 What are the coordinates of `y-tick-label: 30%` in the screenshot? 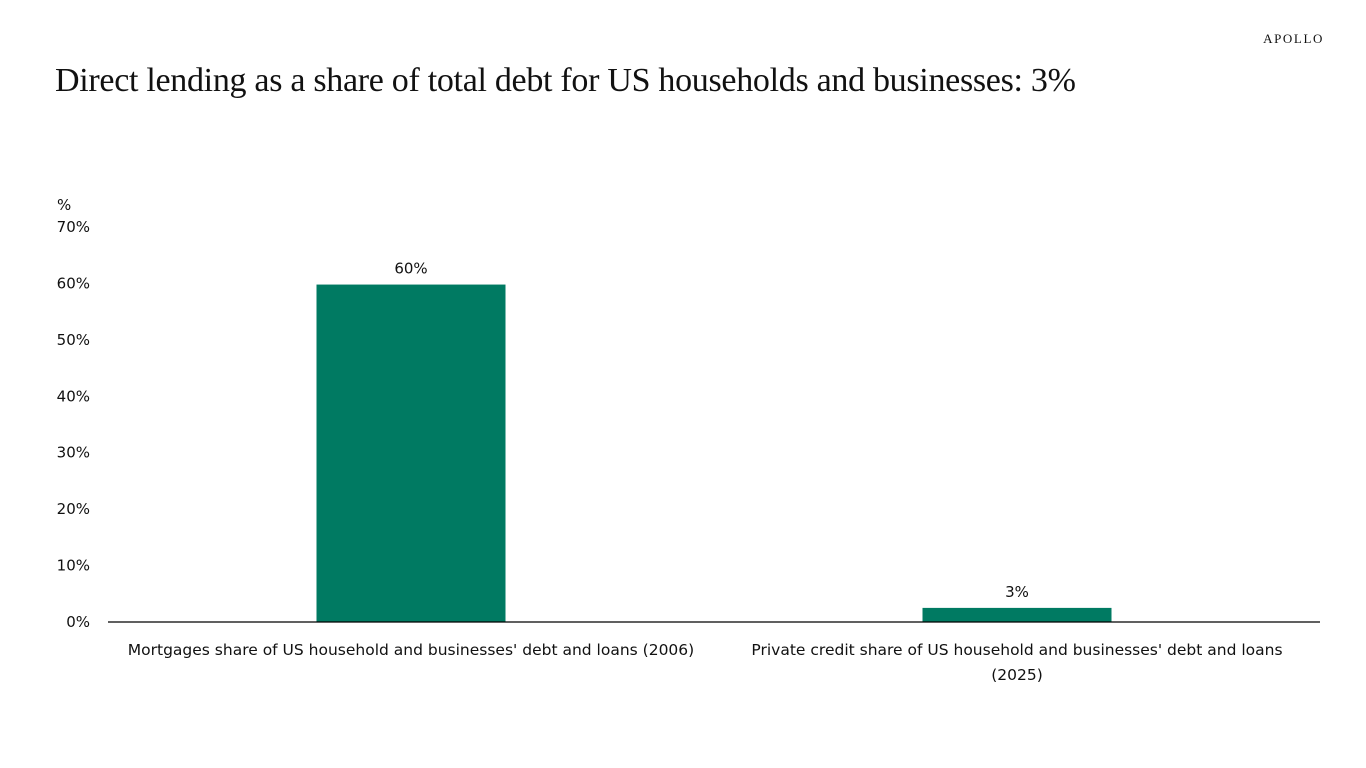 It's located at (73, 453).